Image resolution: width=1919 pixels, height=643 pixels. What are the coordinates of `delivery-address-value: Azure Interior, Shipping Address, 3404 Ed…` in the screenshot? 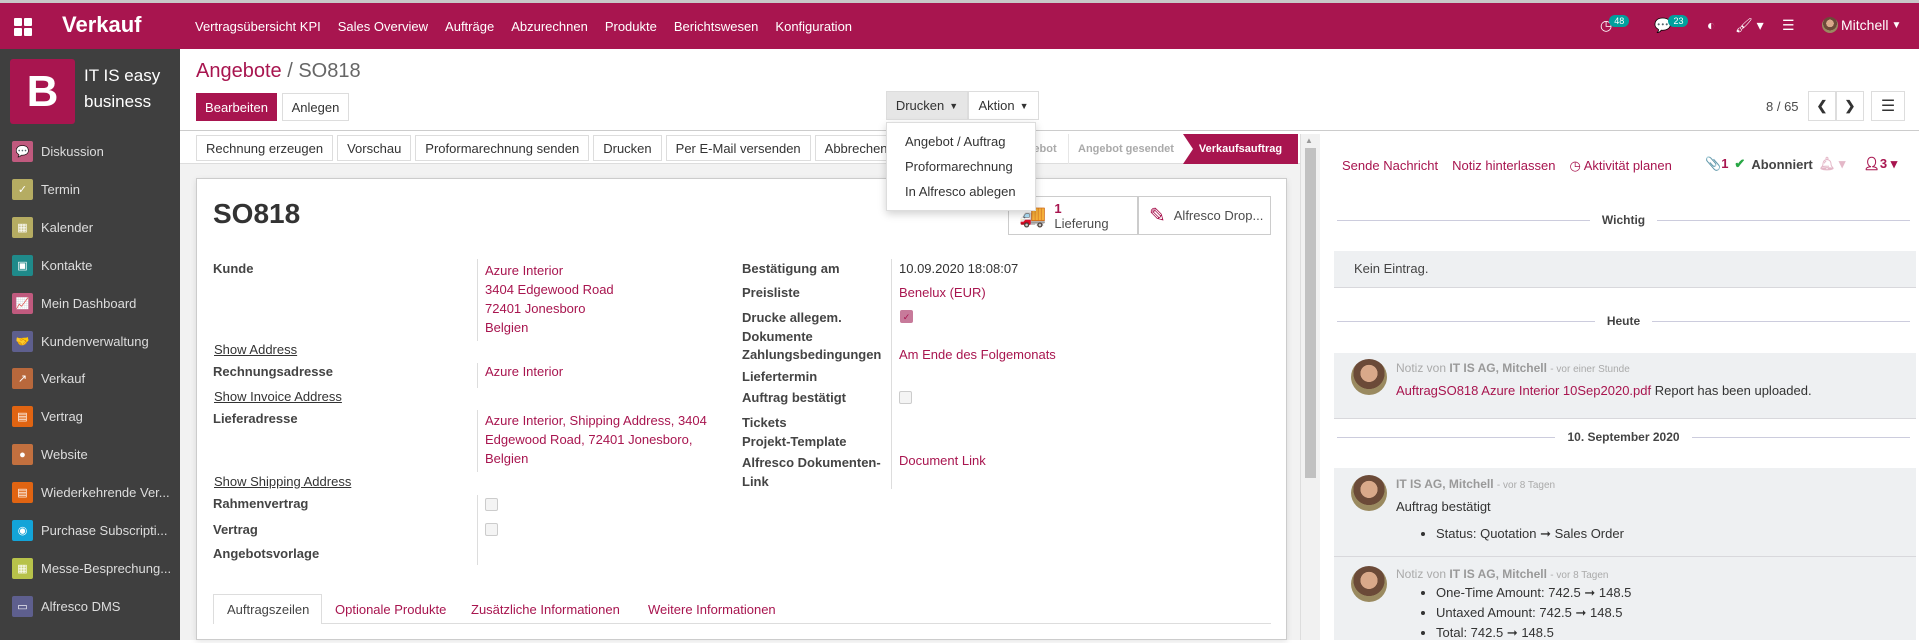 It's located at (596, 439).